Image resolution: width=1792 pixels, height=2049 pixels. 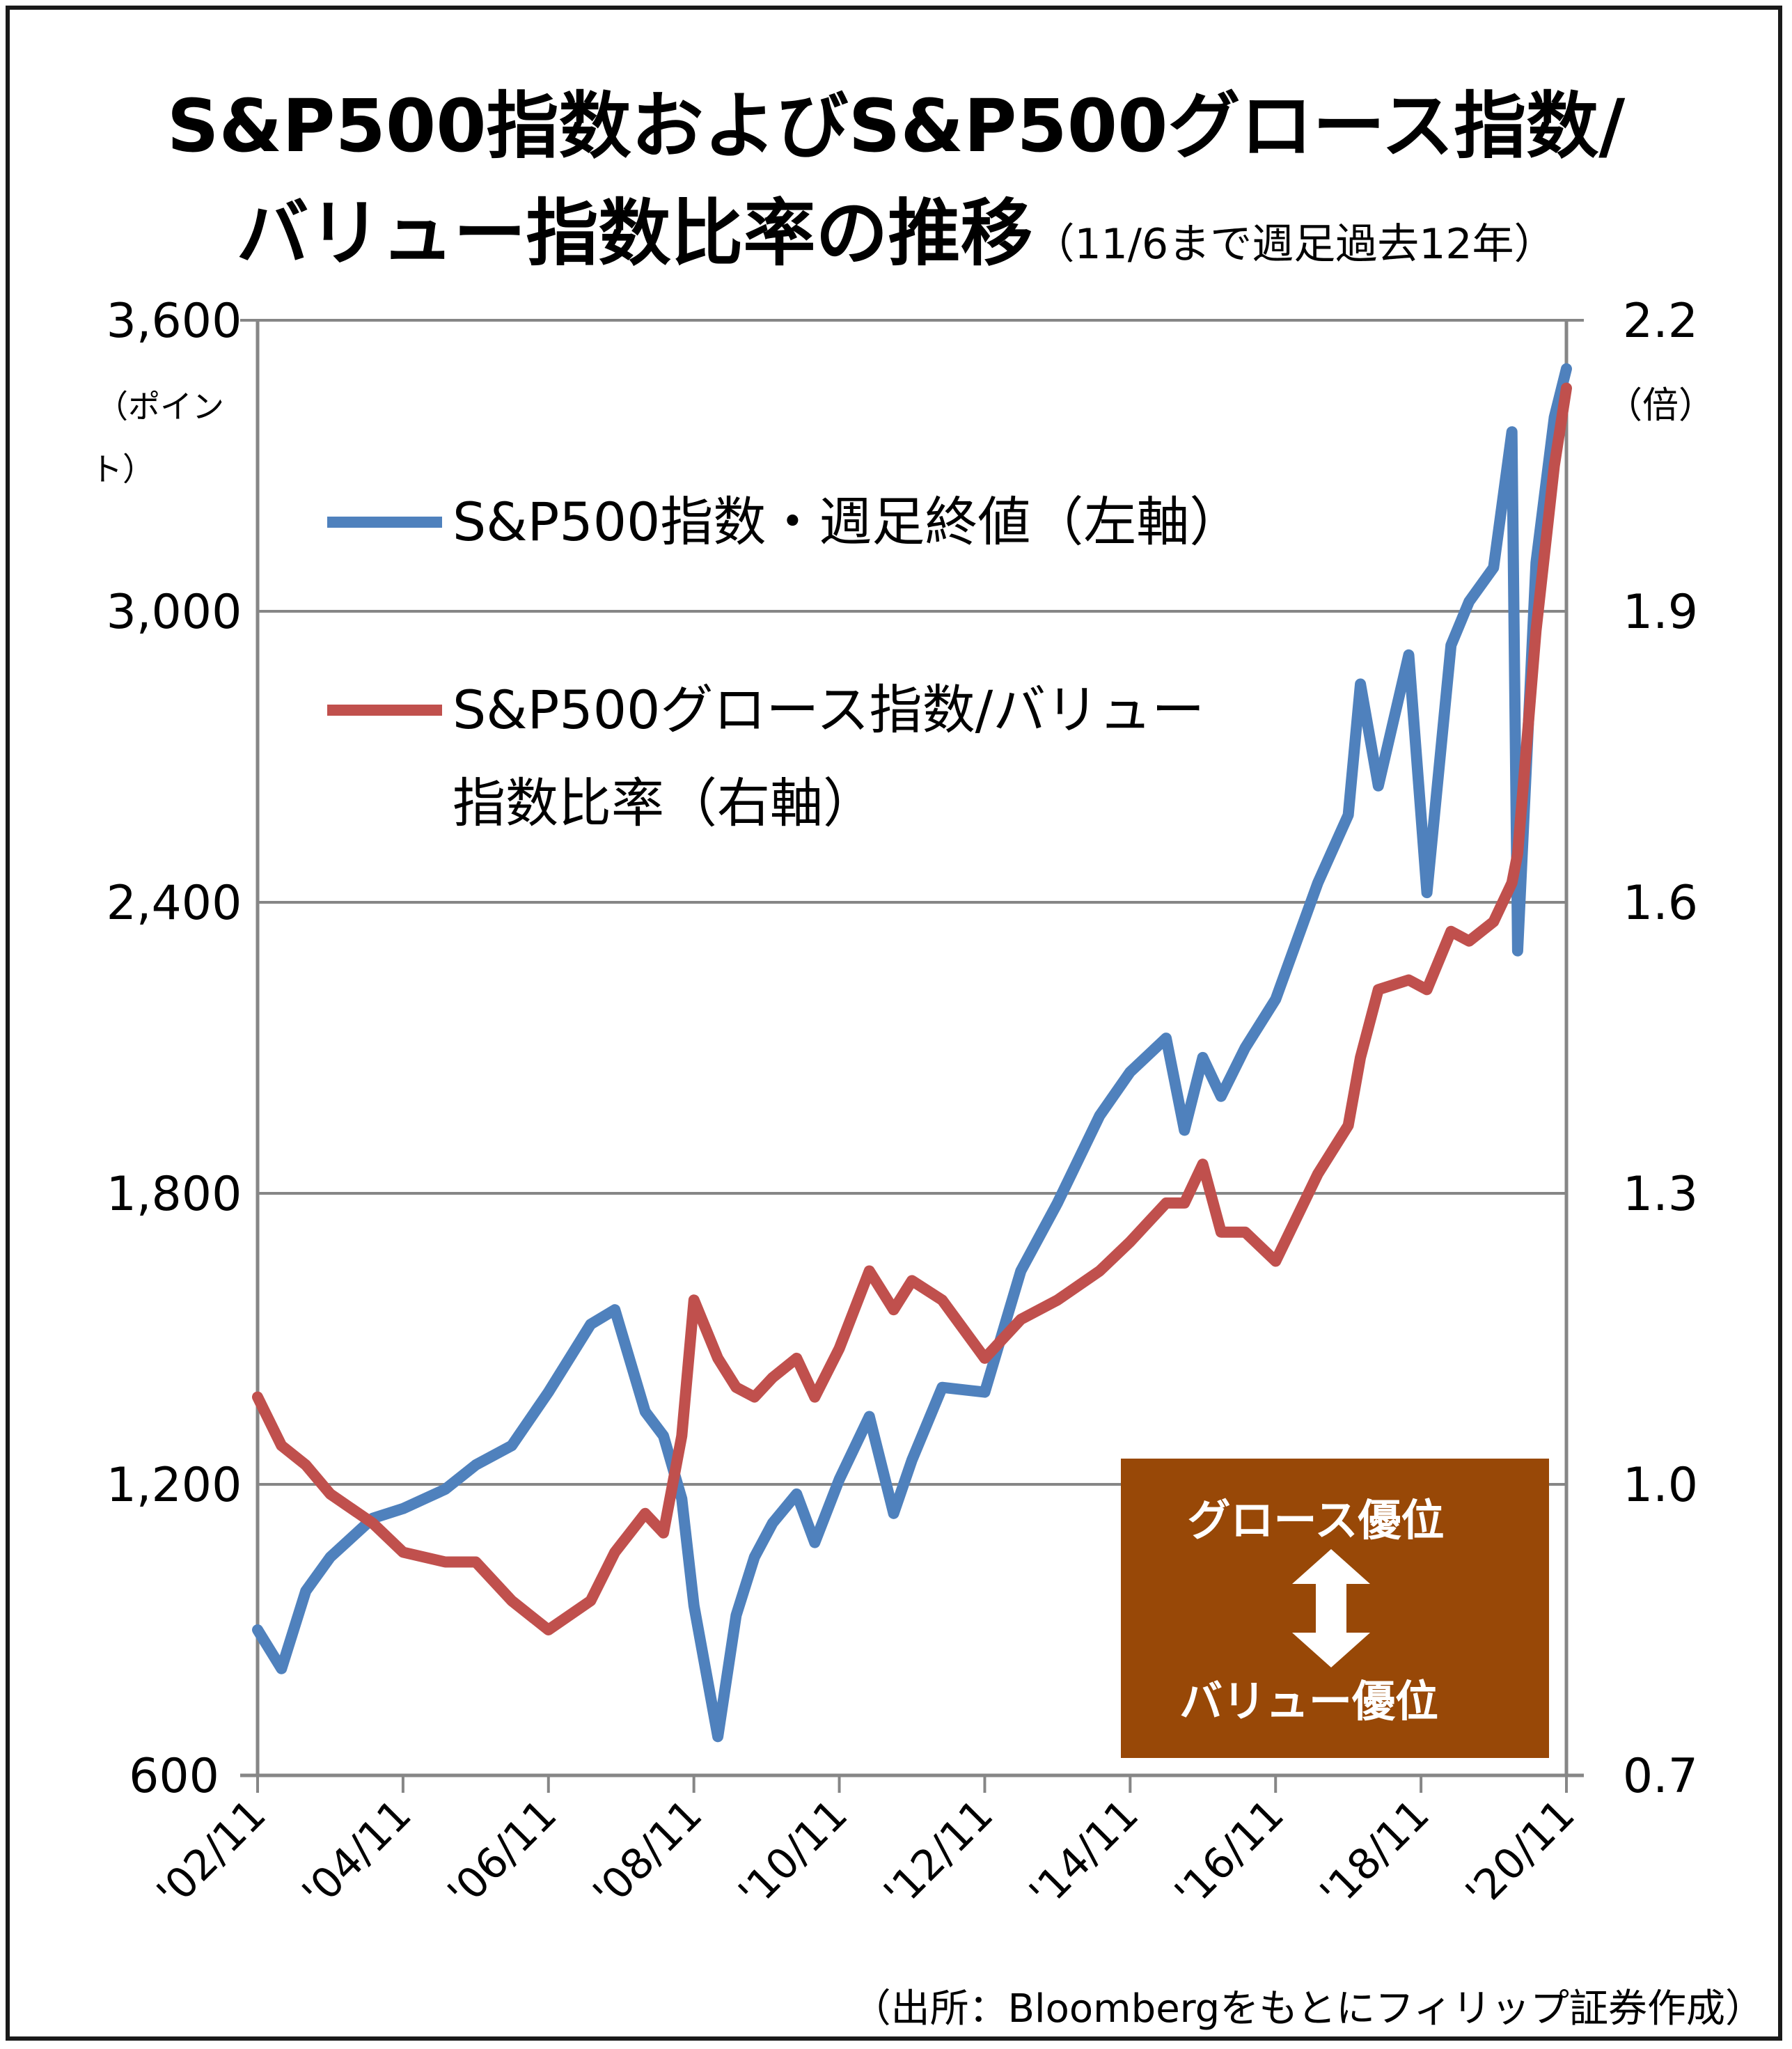 What do you see at coordinates (1661, 321) in the screenshot?
I see `right-tick-label: 2.2` at bounding box center [1661, 321].